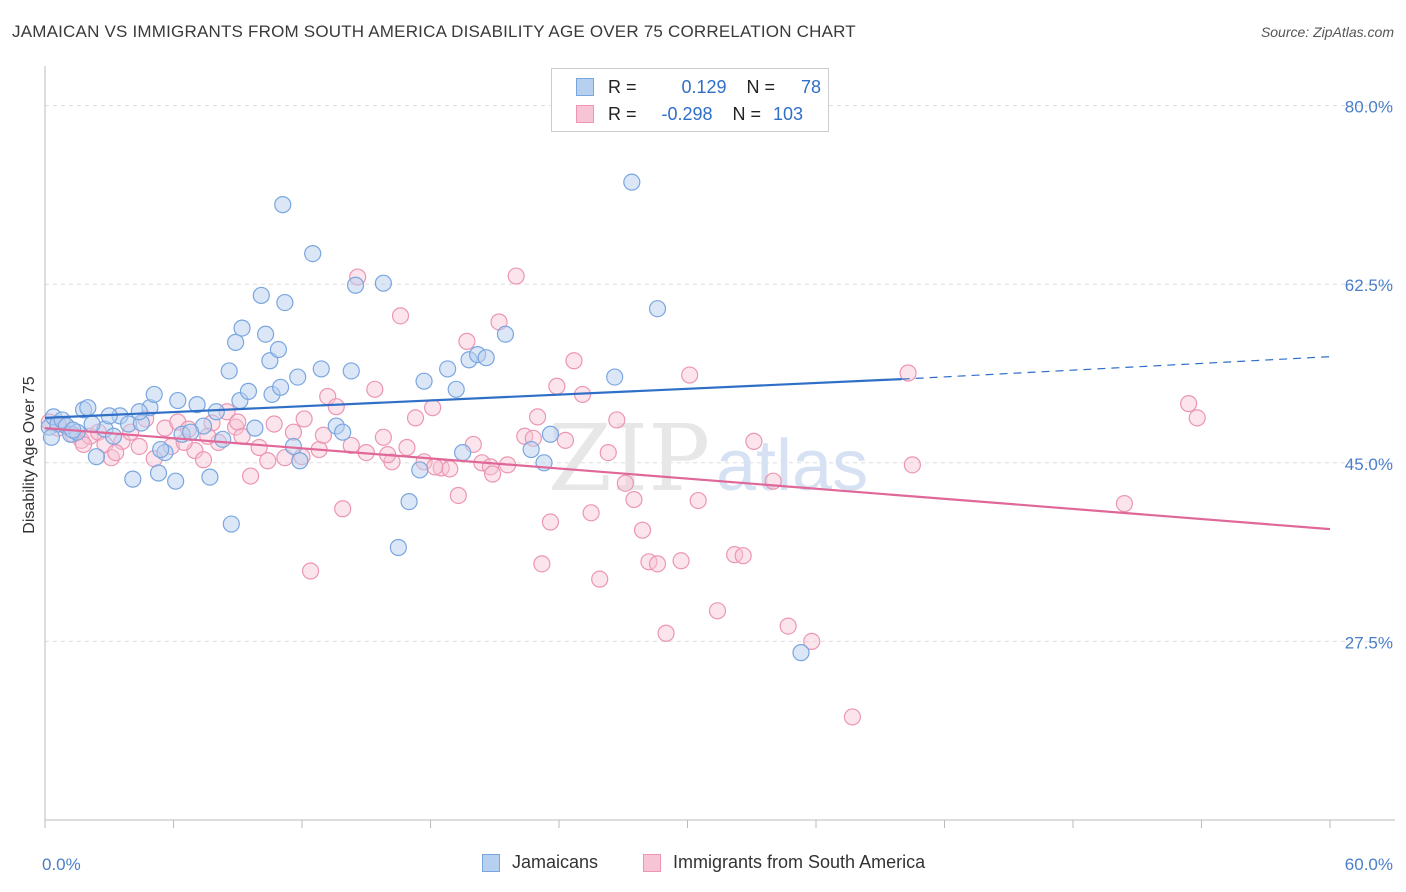 The width and height of the screenshot is (1406, 892). Describe the element at coordinates (747, 113) in the screenshot. I see `n-label: N =` at that location.